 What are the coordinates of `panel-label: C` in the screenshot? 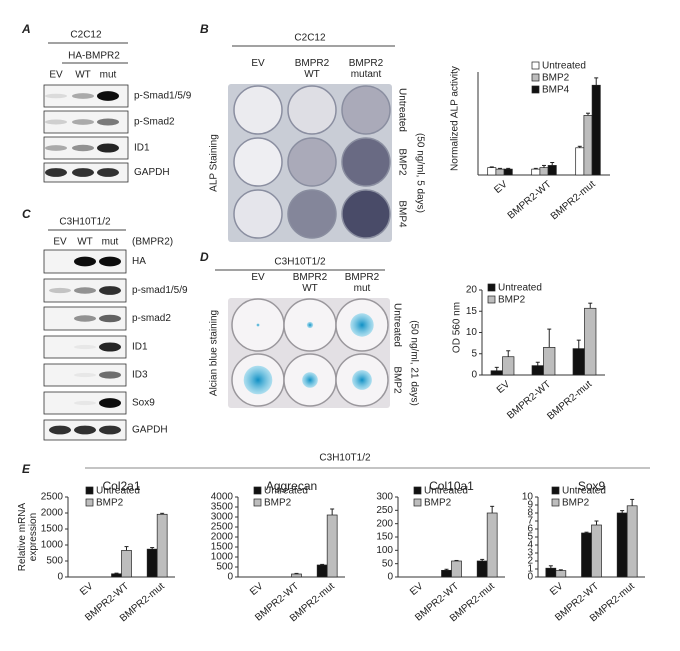 It's located at (26, 214).